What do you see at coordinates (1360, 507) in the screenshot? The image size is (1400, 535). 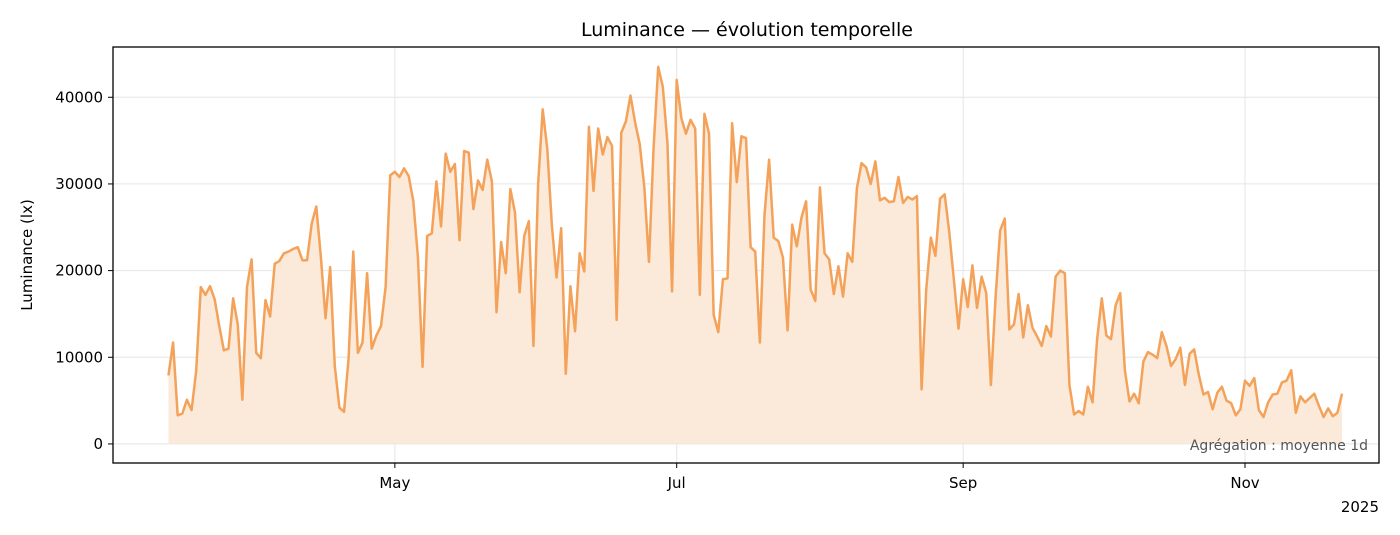 I see `x-axis-year-label: 2025` at bounding box center [1360, 507].